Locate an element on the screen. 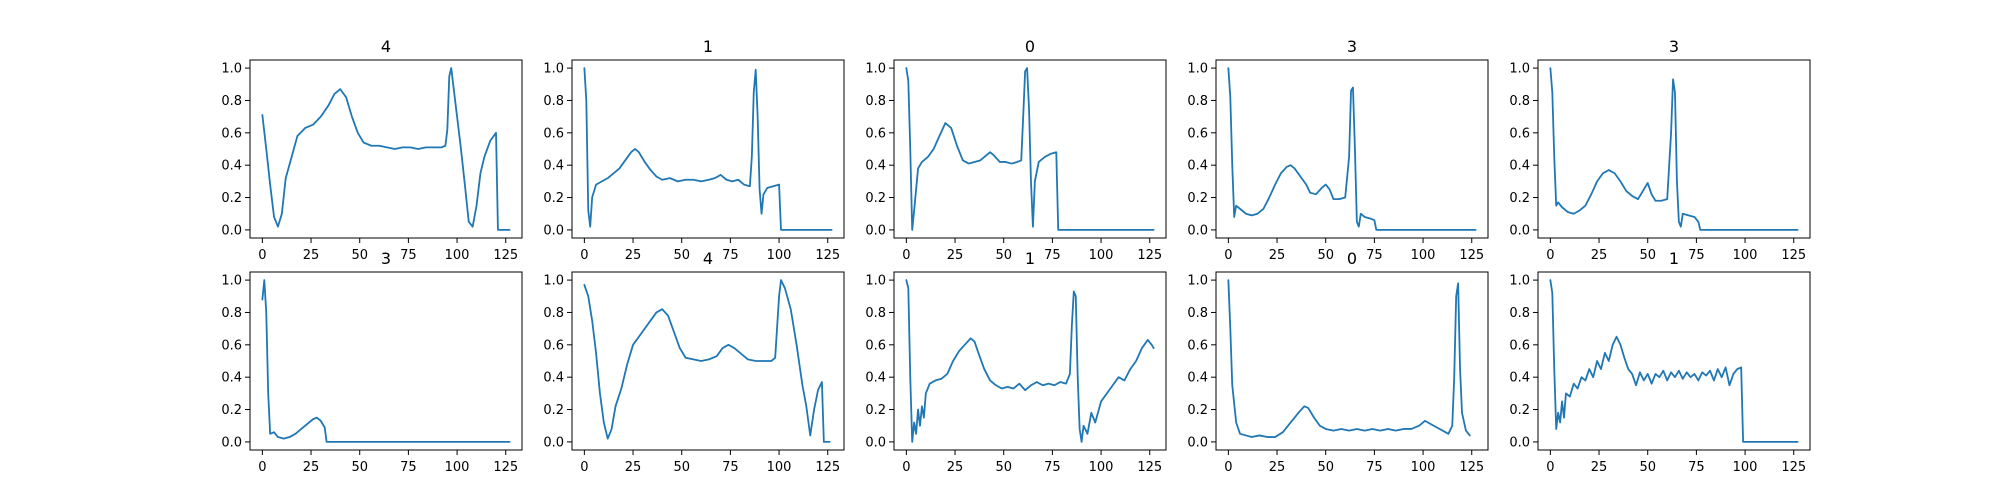 The image size is (2000, 500). subplot-9: 0 25 50 75 100 125 0.0 0.2 0.4 0.6 0.8 1.0 0 is located at coordinates (1338, 362).